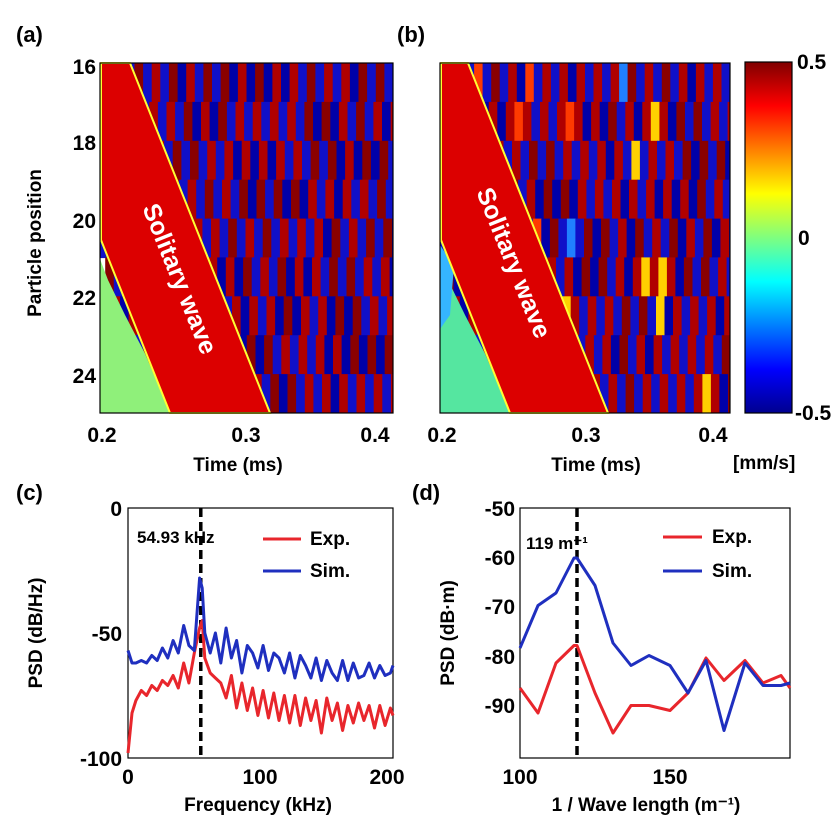  What do you see at coordinates (84, 221) in the screenshot?
I see `y-tick-a-20: 20` at bounding box center [84, 221].